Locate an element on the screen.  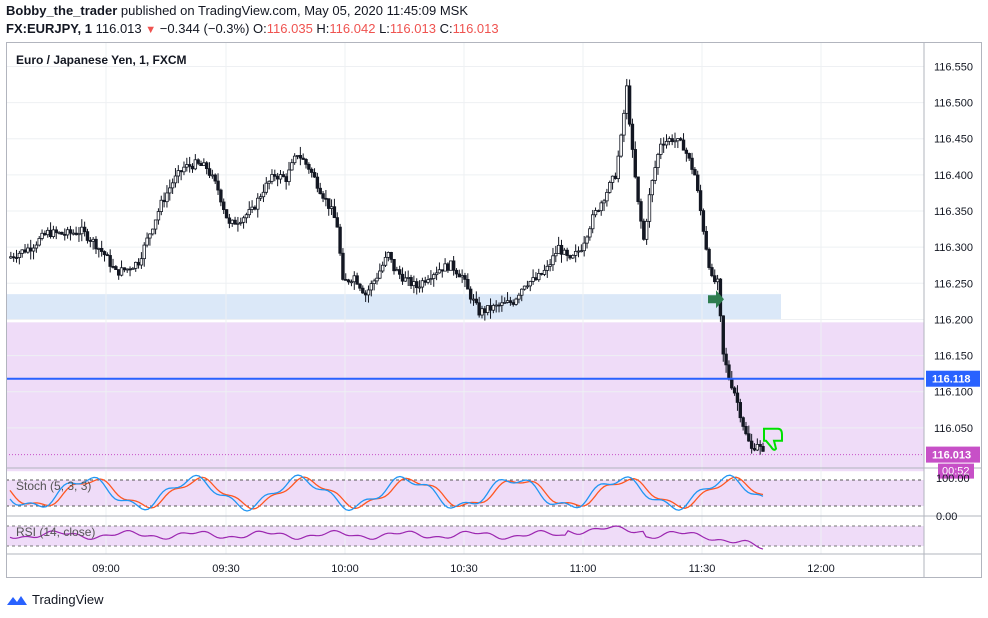
price-tick-label: 116.250 is located at coordinates (953, 284).